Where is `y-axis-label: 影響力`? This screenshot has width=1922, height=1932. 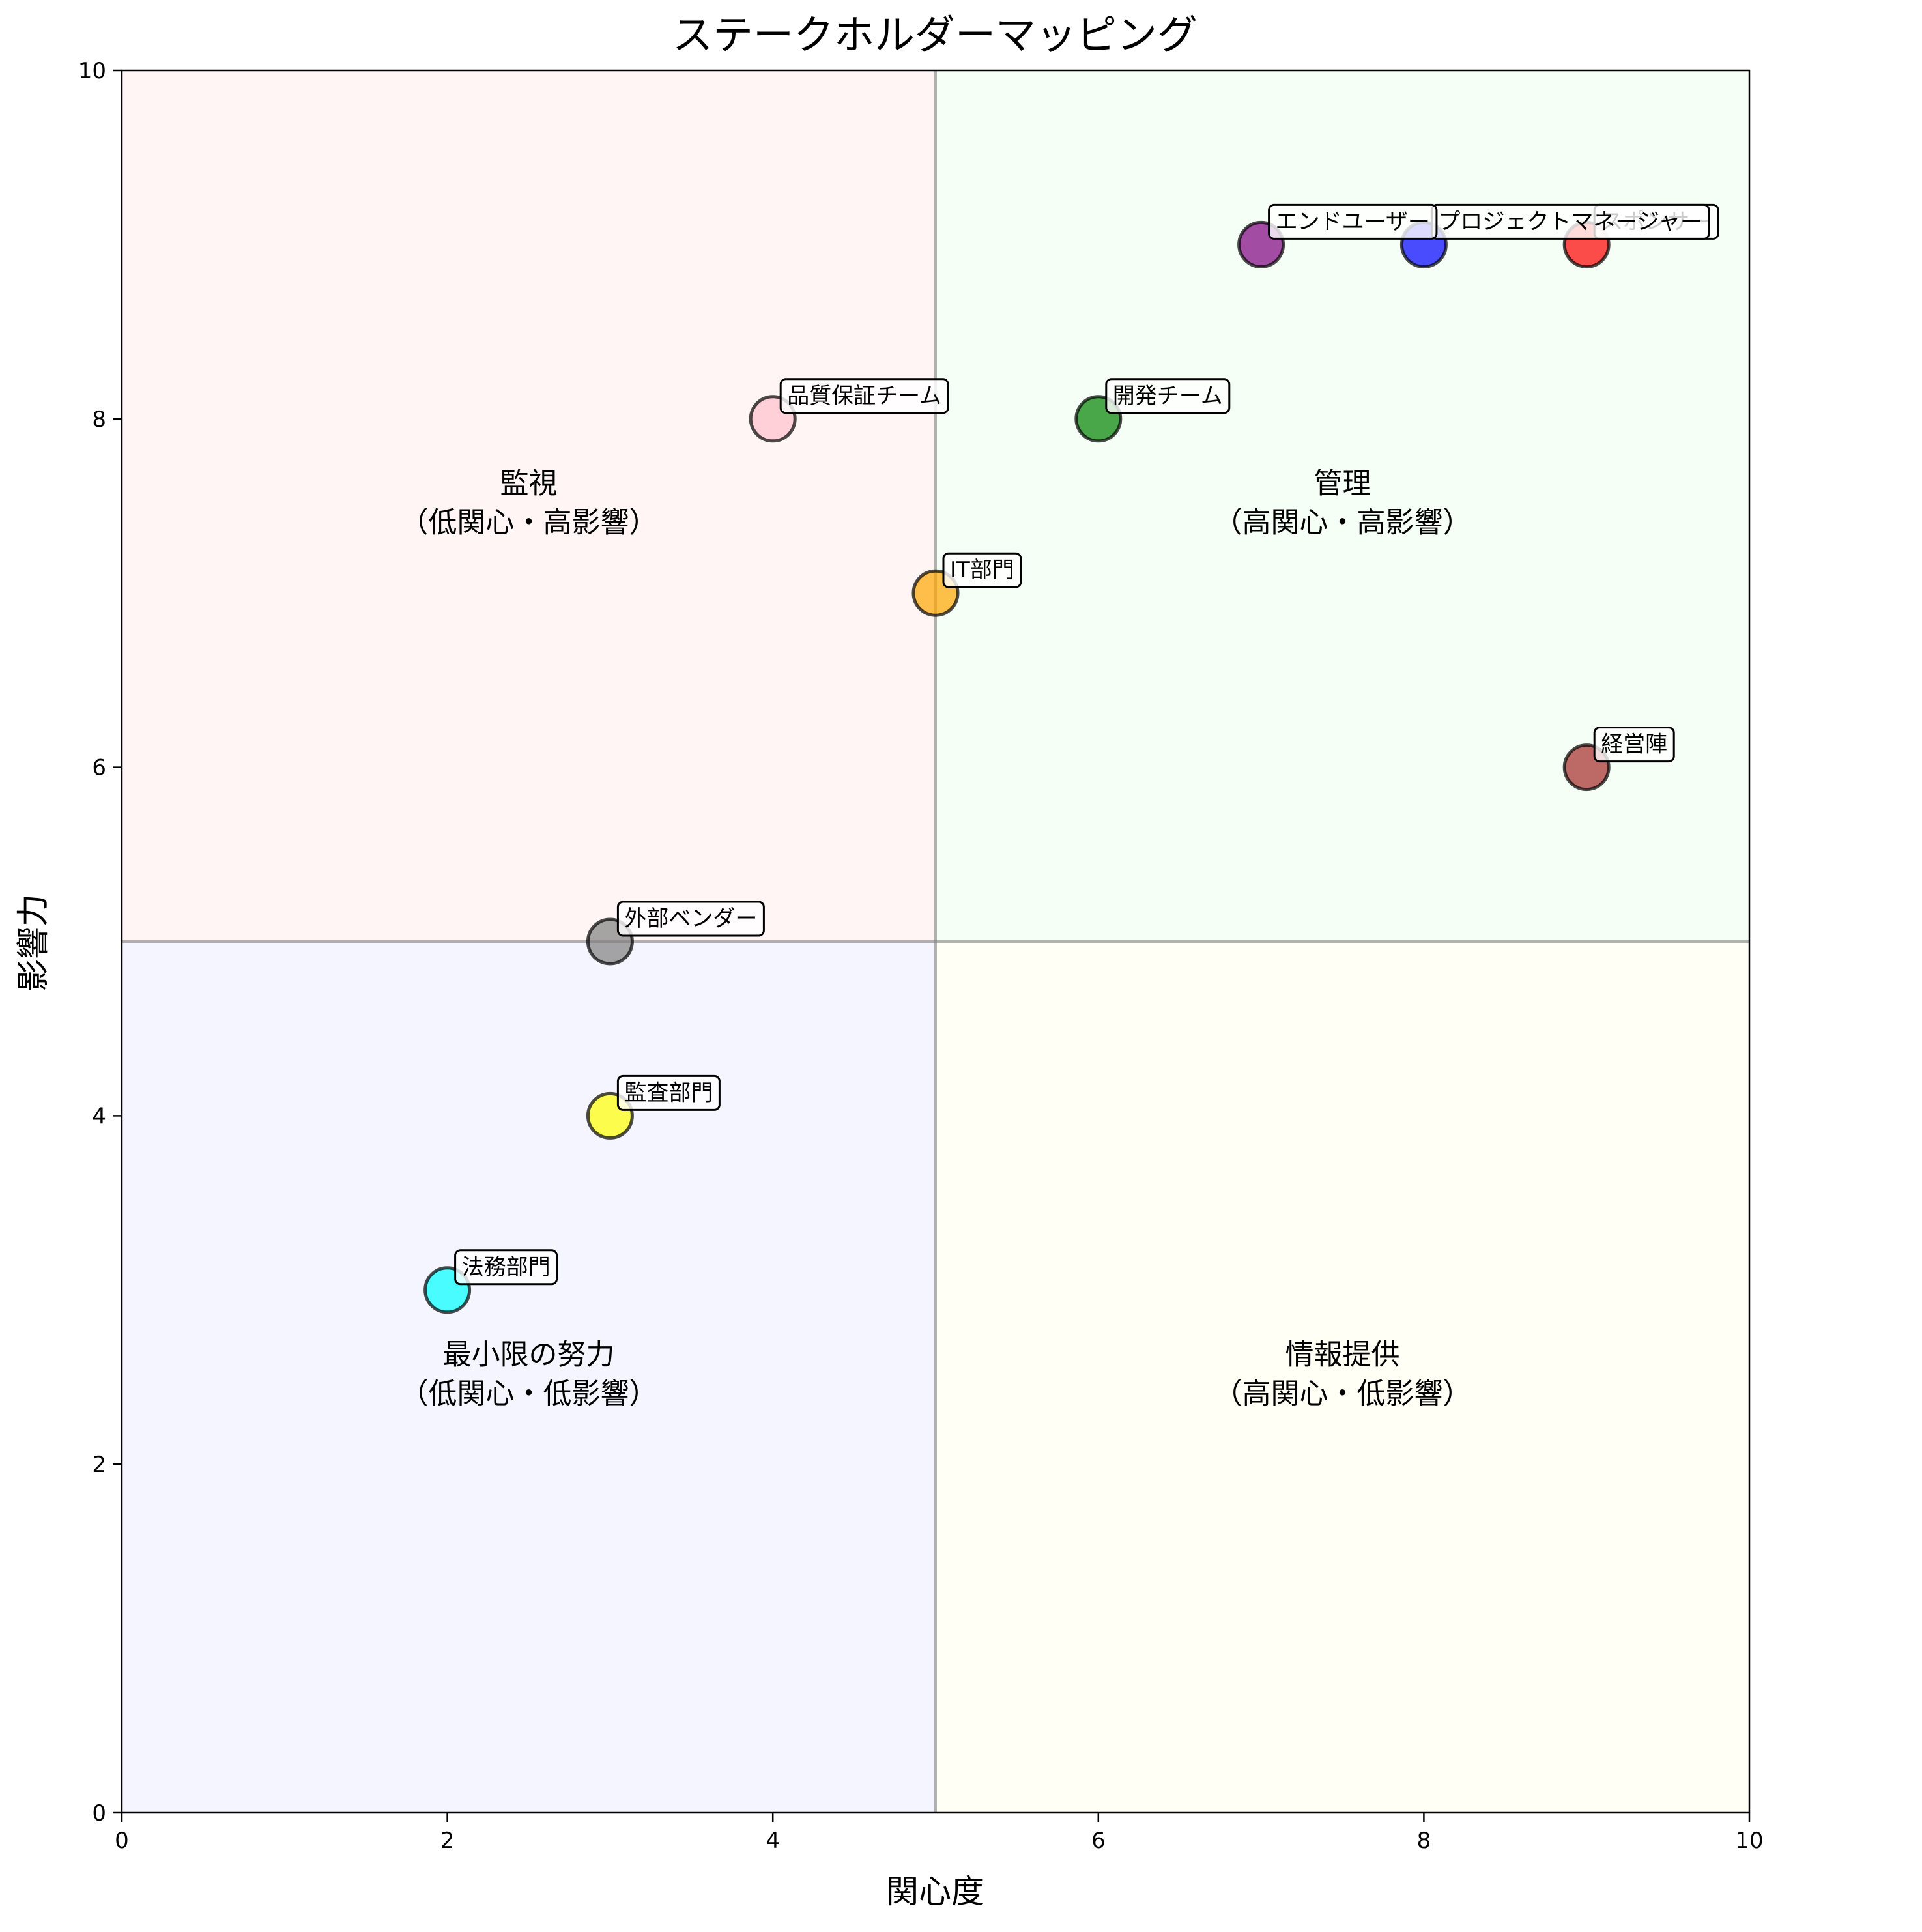
y-axis-label: 影響力 is located at coordinates (33, 943).